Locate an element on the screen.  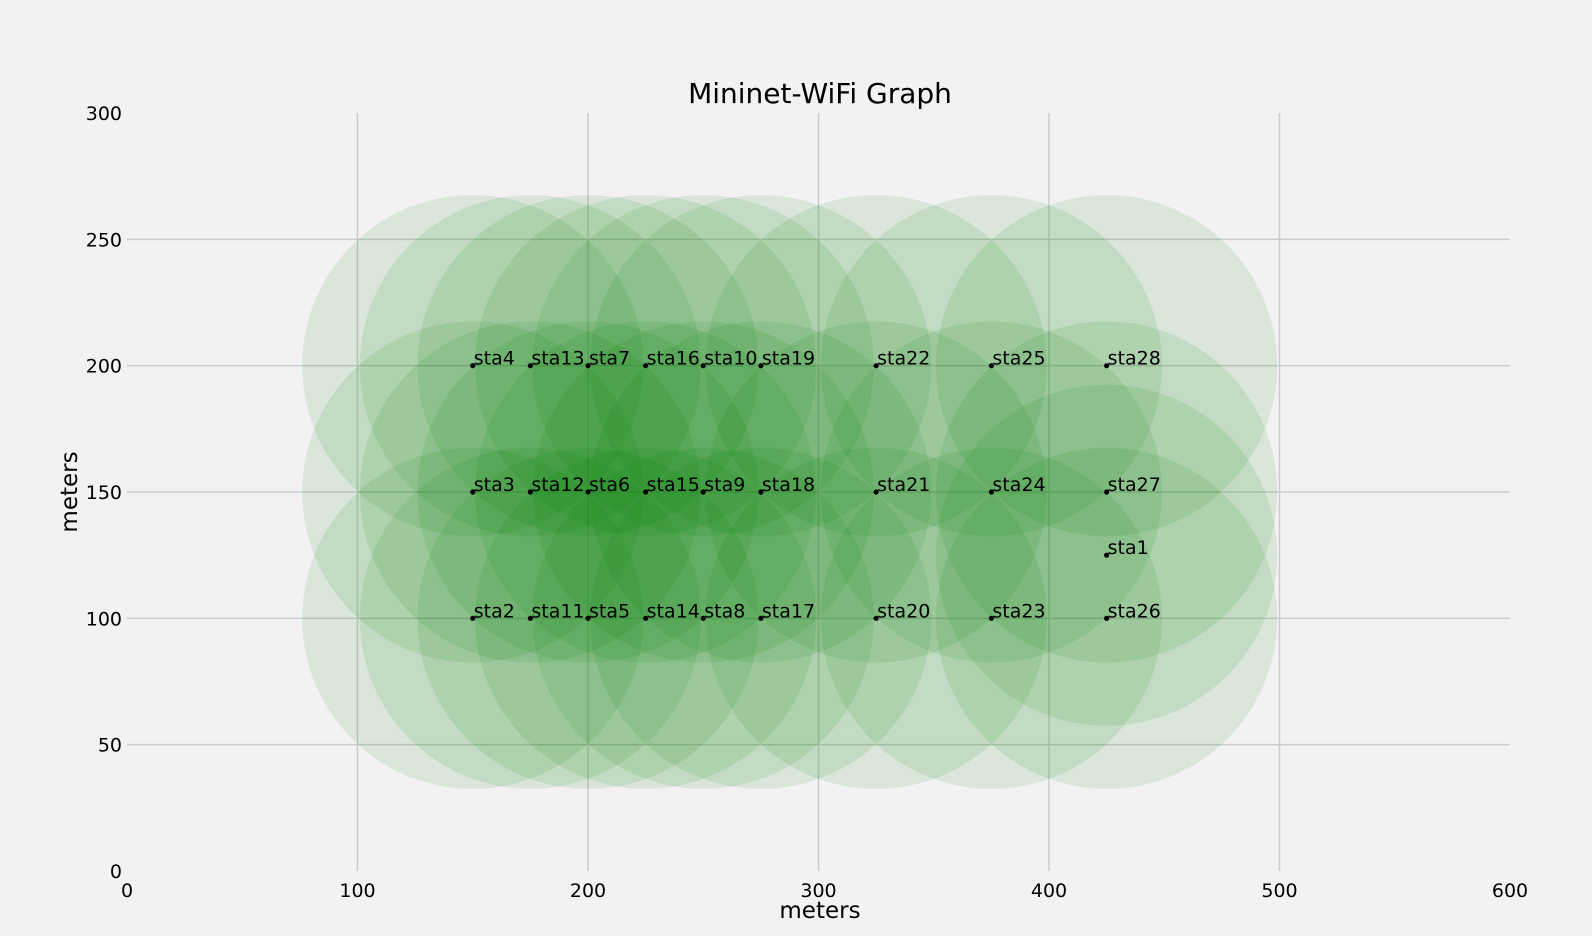
station-point-sta1 is located at coordinates (1107, 555).